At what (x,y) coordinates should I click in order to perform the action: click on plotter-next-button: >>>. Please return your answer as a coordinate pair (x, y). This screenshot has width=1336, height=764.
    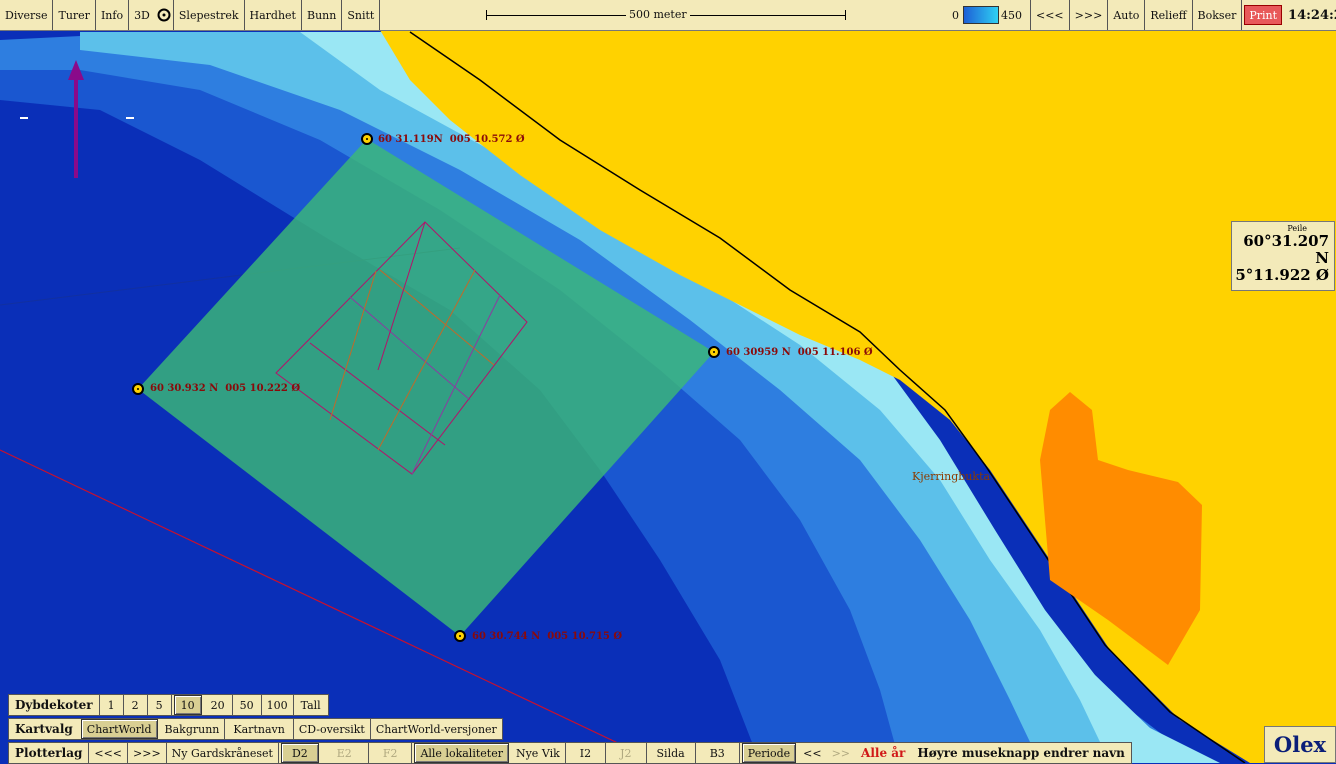
    Looking at the image, I should click on (147, 753).